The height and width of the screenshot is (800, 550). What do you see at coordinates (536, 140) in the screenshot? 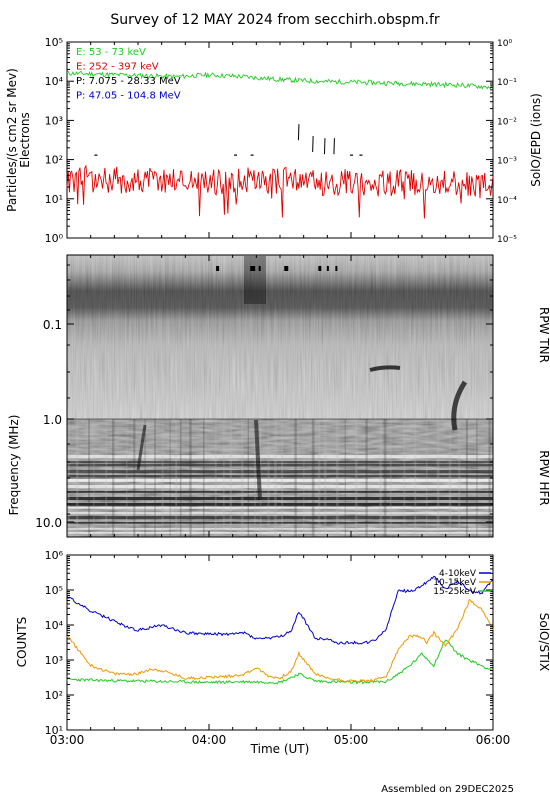
I see `epd-right-label: SolO/EPD (ions)` at bounding box center [536, 140].